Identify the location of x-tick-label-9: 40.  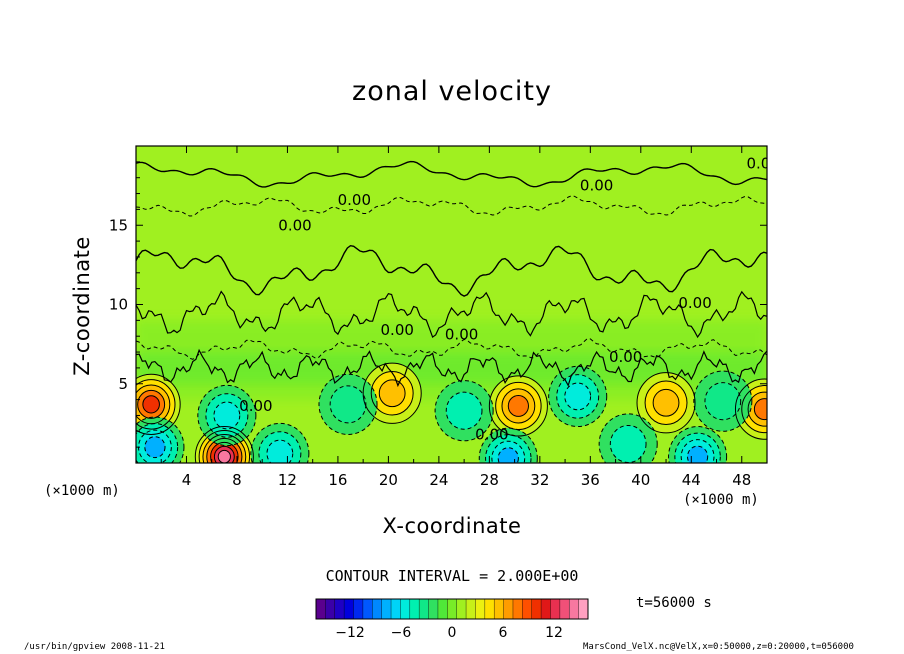
(640, 480).